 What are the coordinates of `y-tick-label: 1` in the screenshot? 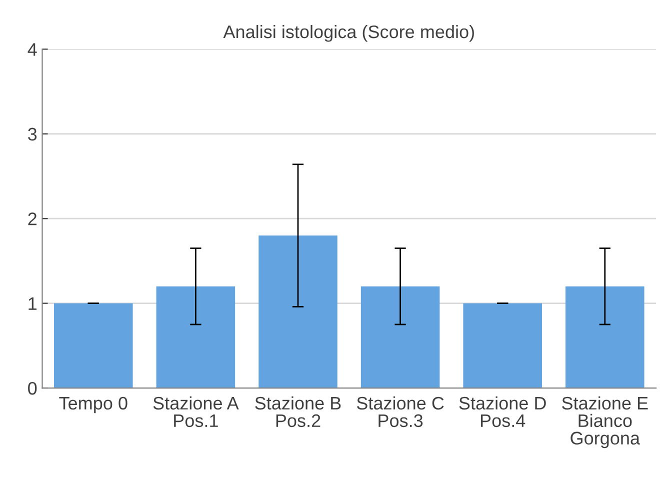 It's located at (32, 303).